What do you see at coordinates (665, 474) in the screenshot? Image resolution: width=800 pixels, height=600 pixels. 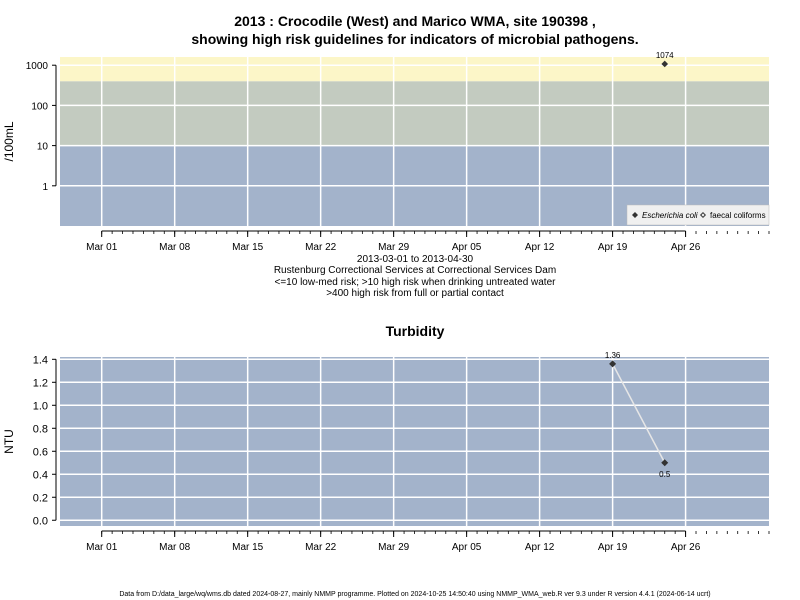 I see `data-label: 0.5` at bounding box center [665, 474].